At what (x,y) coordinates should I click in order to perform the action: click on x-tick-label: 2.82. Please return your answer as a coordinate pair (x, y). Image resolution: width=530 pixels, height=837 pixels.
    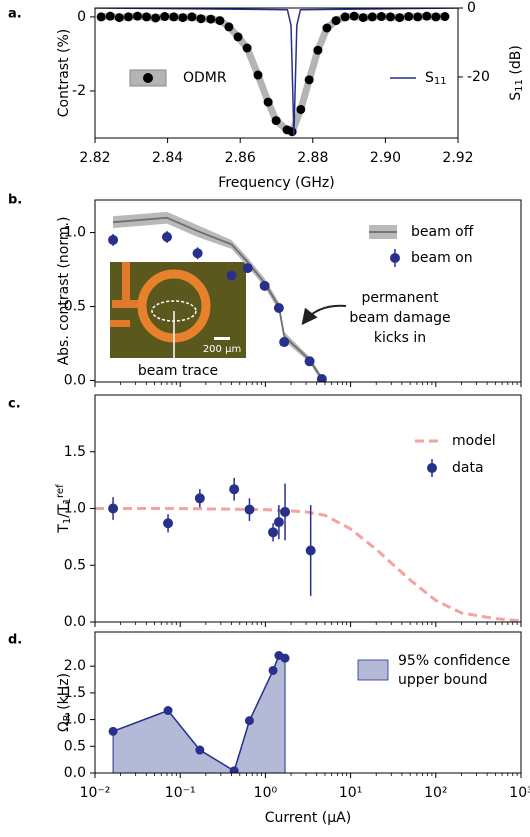
    Looking at the image, I should click on (94, 158).